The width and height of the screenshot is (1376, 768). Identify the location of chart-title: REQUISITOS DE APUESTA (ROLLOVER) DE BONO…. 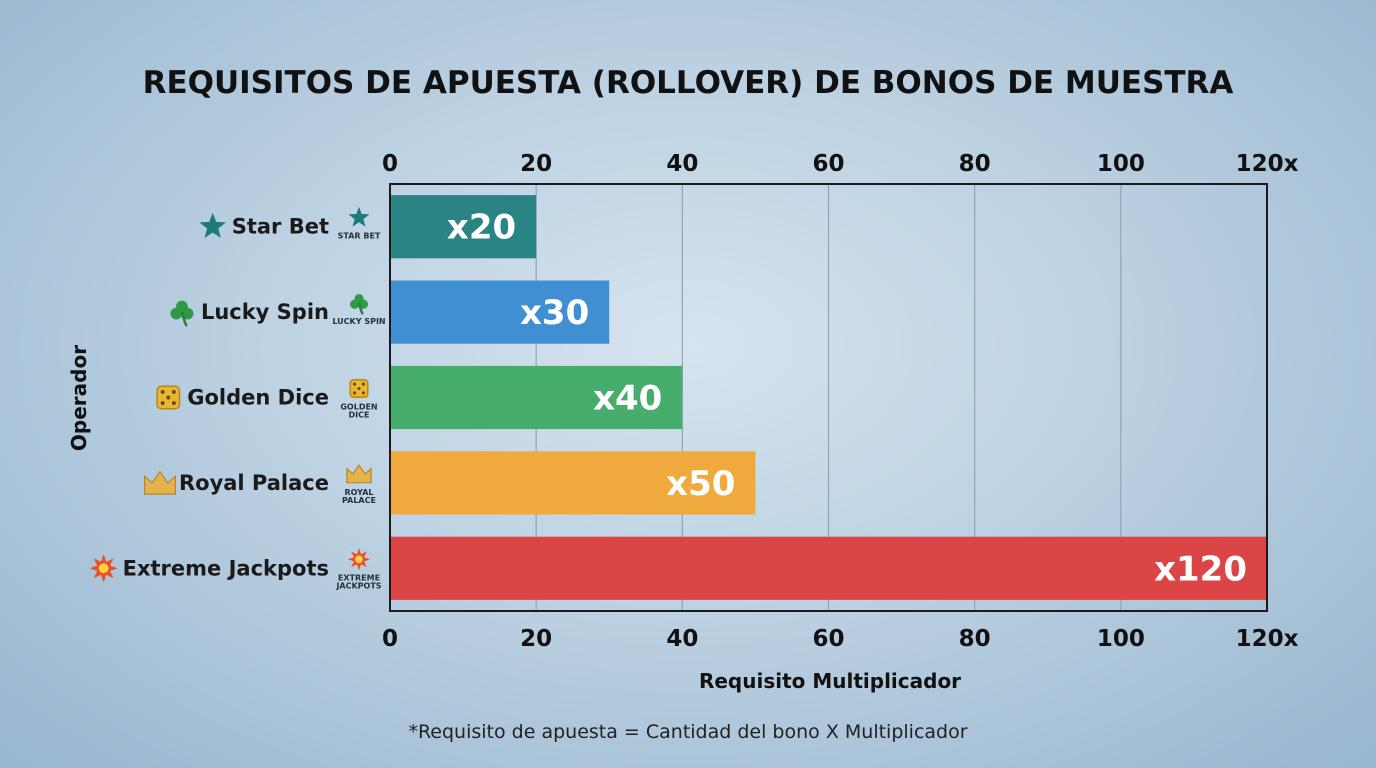
(688, 83).